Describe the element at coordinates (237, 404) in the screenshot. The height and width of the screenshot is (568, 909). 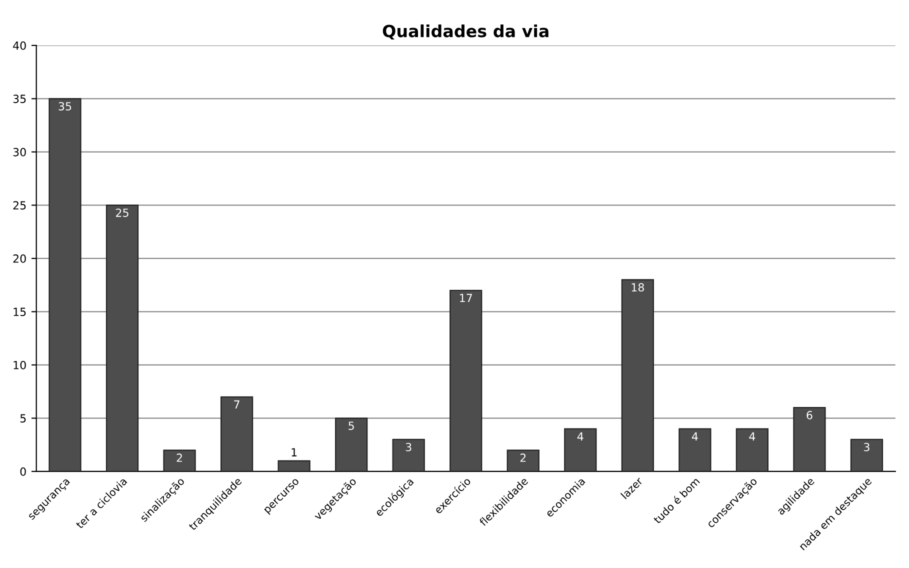
I see `data-label: 7` at that location.